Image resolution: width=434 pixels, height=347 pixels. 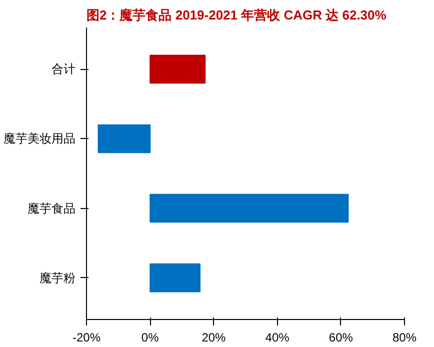 What do you see at coordinates (404, 337) in the screenshot?
I see `x-tick-label: 80%` at bounding box center [404, 337].